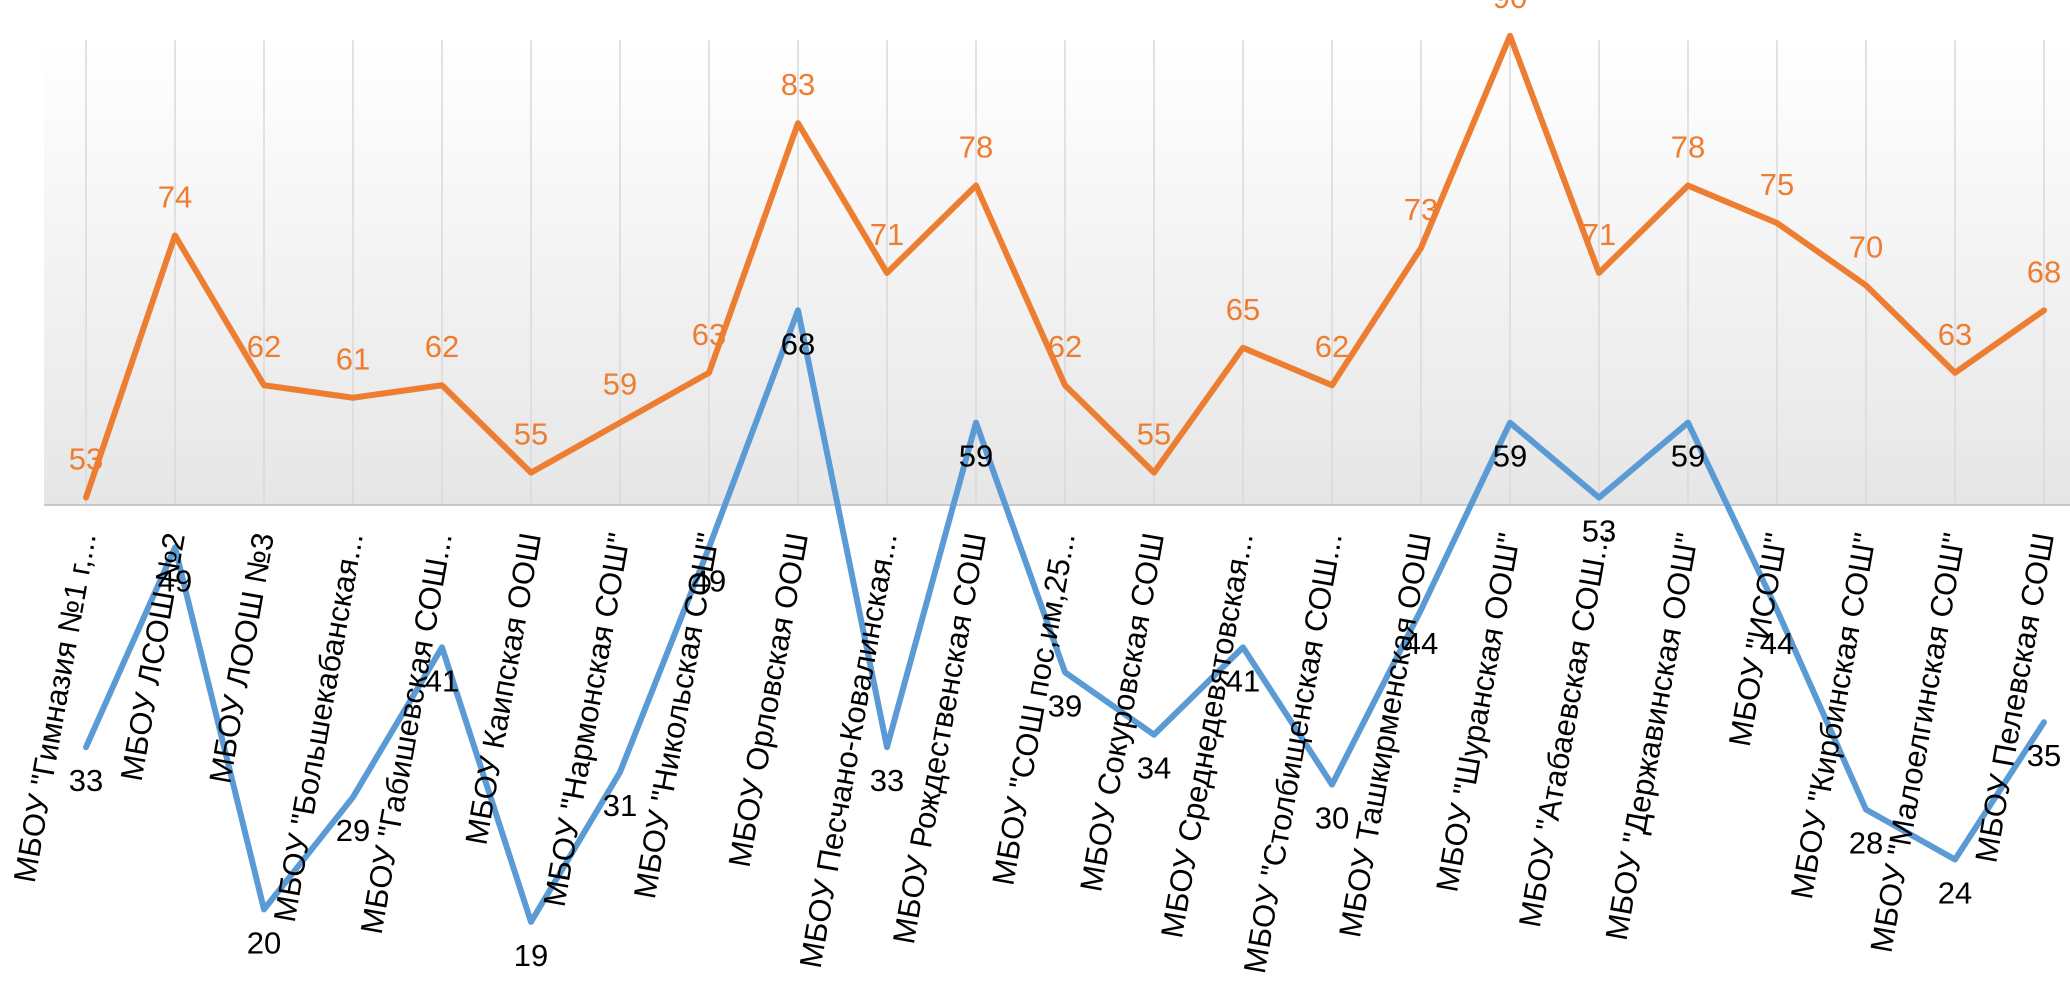 The image size is (2070, 1007). What do you see at coordinates (2014, 697) in the screenshot?
I see `x-tick-label: МБОУ Пелевская СОШ` at bounding box center [2014, 697].